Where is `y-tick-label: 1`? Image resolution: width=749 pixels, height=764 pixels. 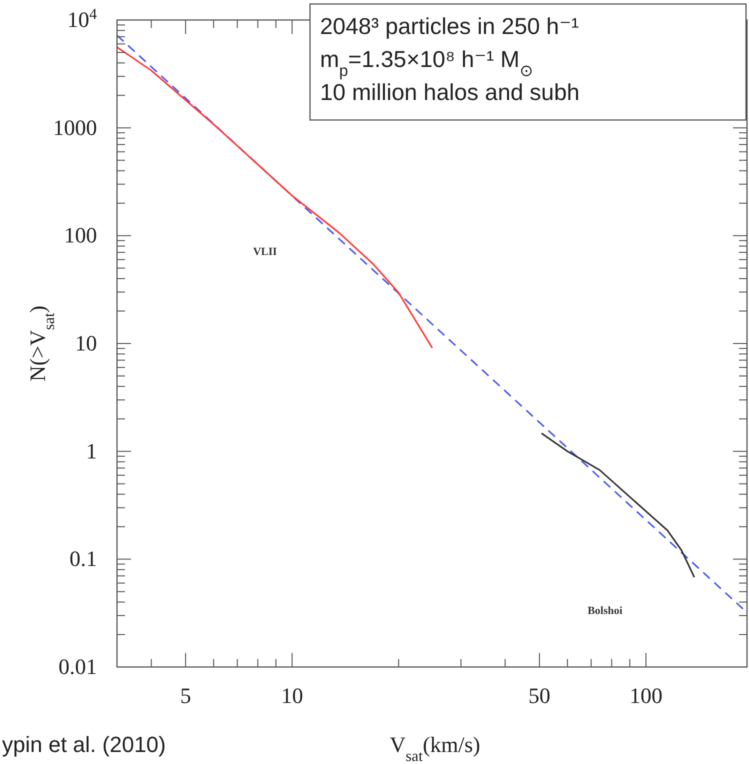
y-tick-label: 1 is located at coordinates (91, 451).